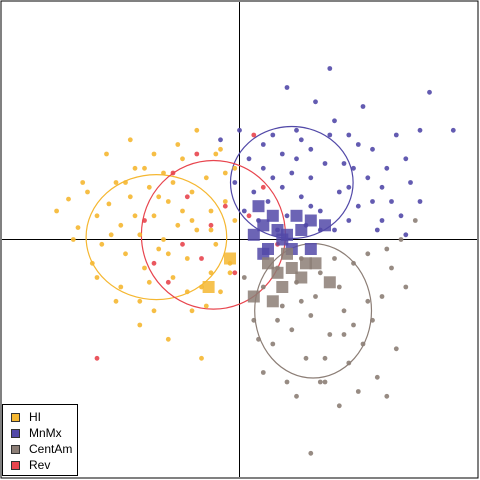 Image resolution: width=480 pixels, height=480 pixels. I want to click on legend-label: MnMx, so click(45, 433).